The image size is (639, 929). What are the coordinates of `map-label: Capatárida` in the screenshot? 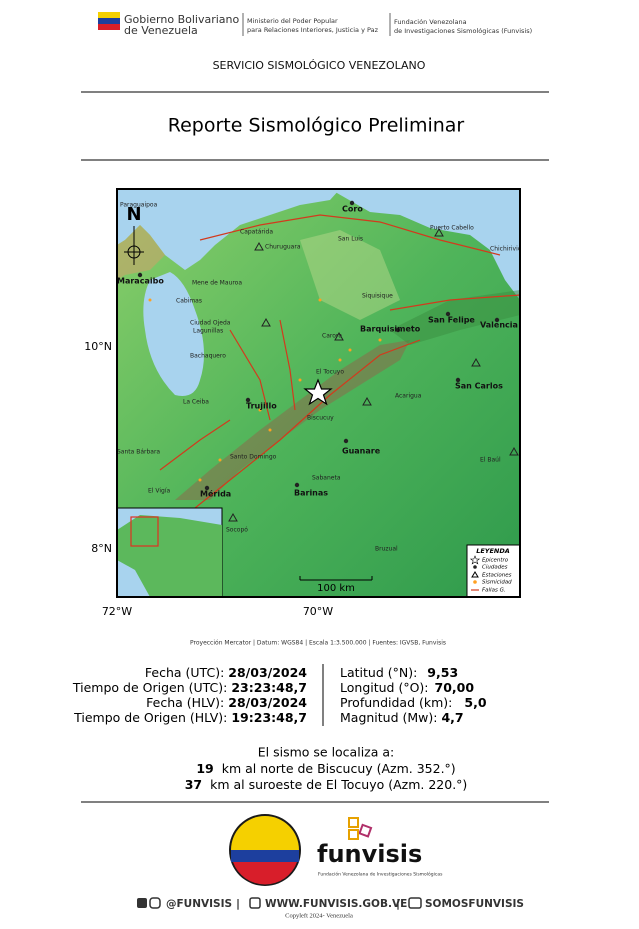 It's located at (256, 232).